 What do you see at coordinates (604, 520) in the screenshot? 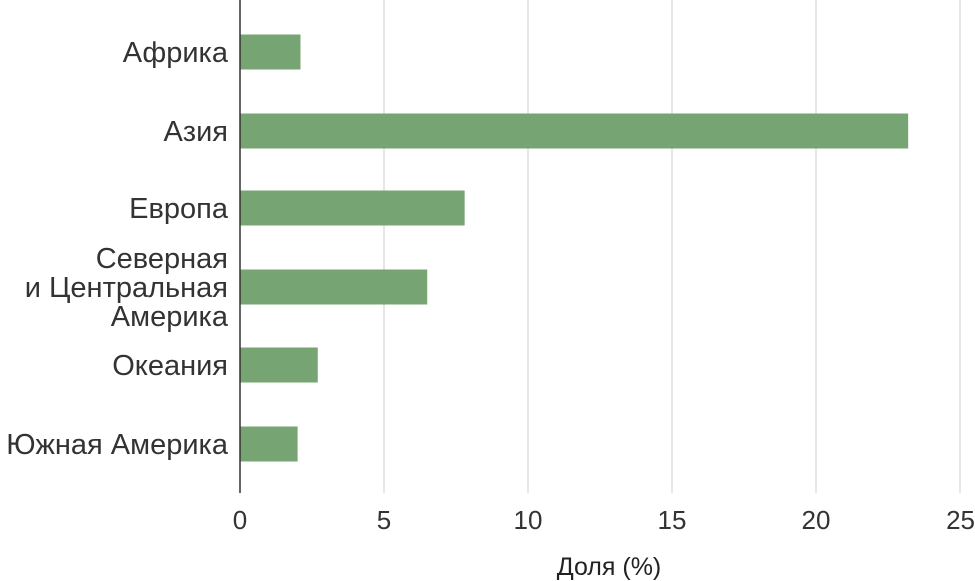
I see `x-tick-labels: 0 5 10 15 20 25` at bounding box center [604, 520].